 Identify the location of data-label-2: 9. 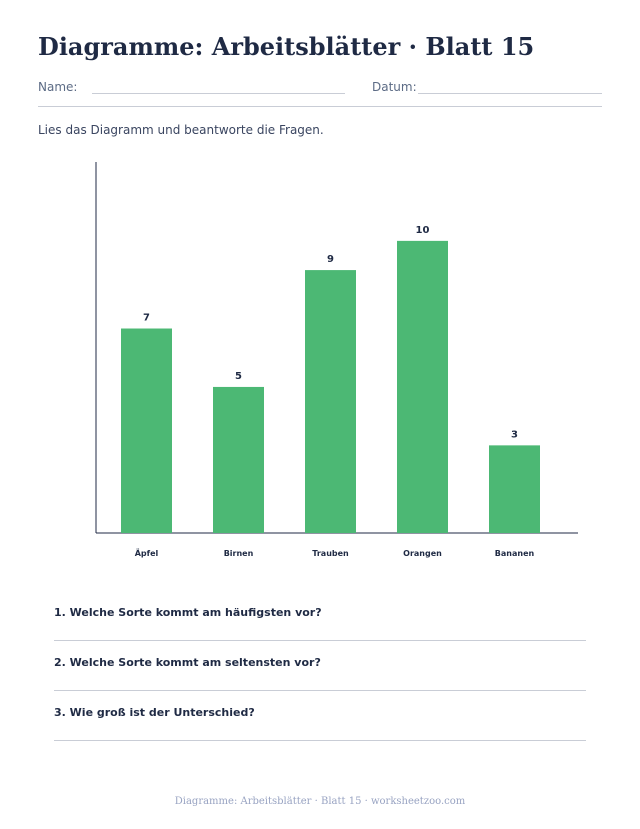
(330, 259).